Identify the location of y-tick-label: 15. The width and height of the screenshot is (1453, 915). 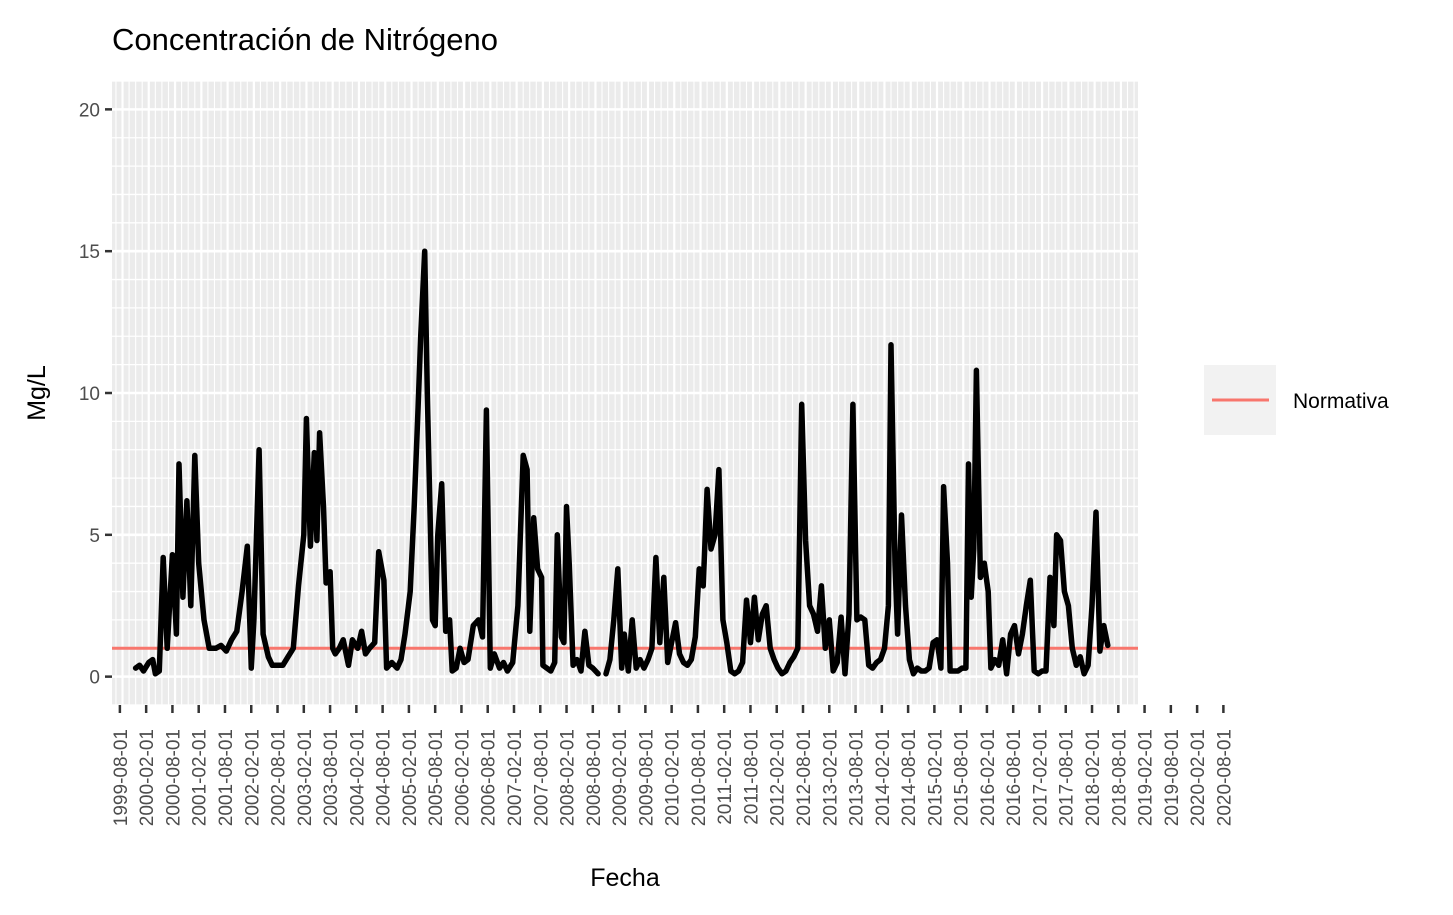
(89, 252).